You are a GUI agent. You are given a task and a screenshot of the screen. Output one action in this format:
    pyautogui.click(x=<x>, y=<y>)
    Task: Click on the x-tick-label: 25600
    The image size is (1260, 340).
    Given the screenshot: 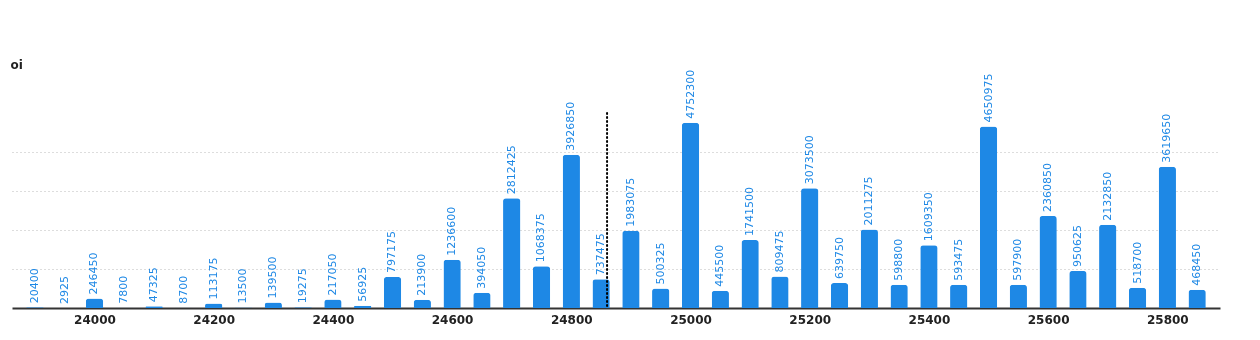 What is the action you would take?
    pyautogui.click(x=1048, y=319)
    